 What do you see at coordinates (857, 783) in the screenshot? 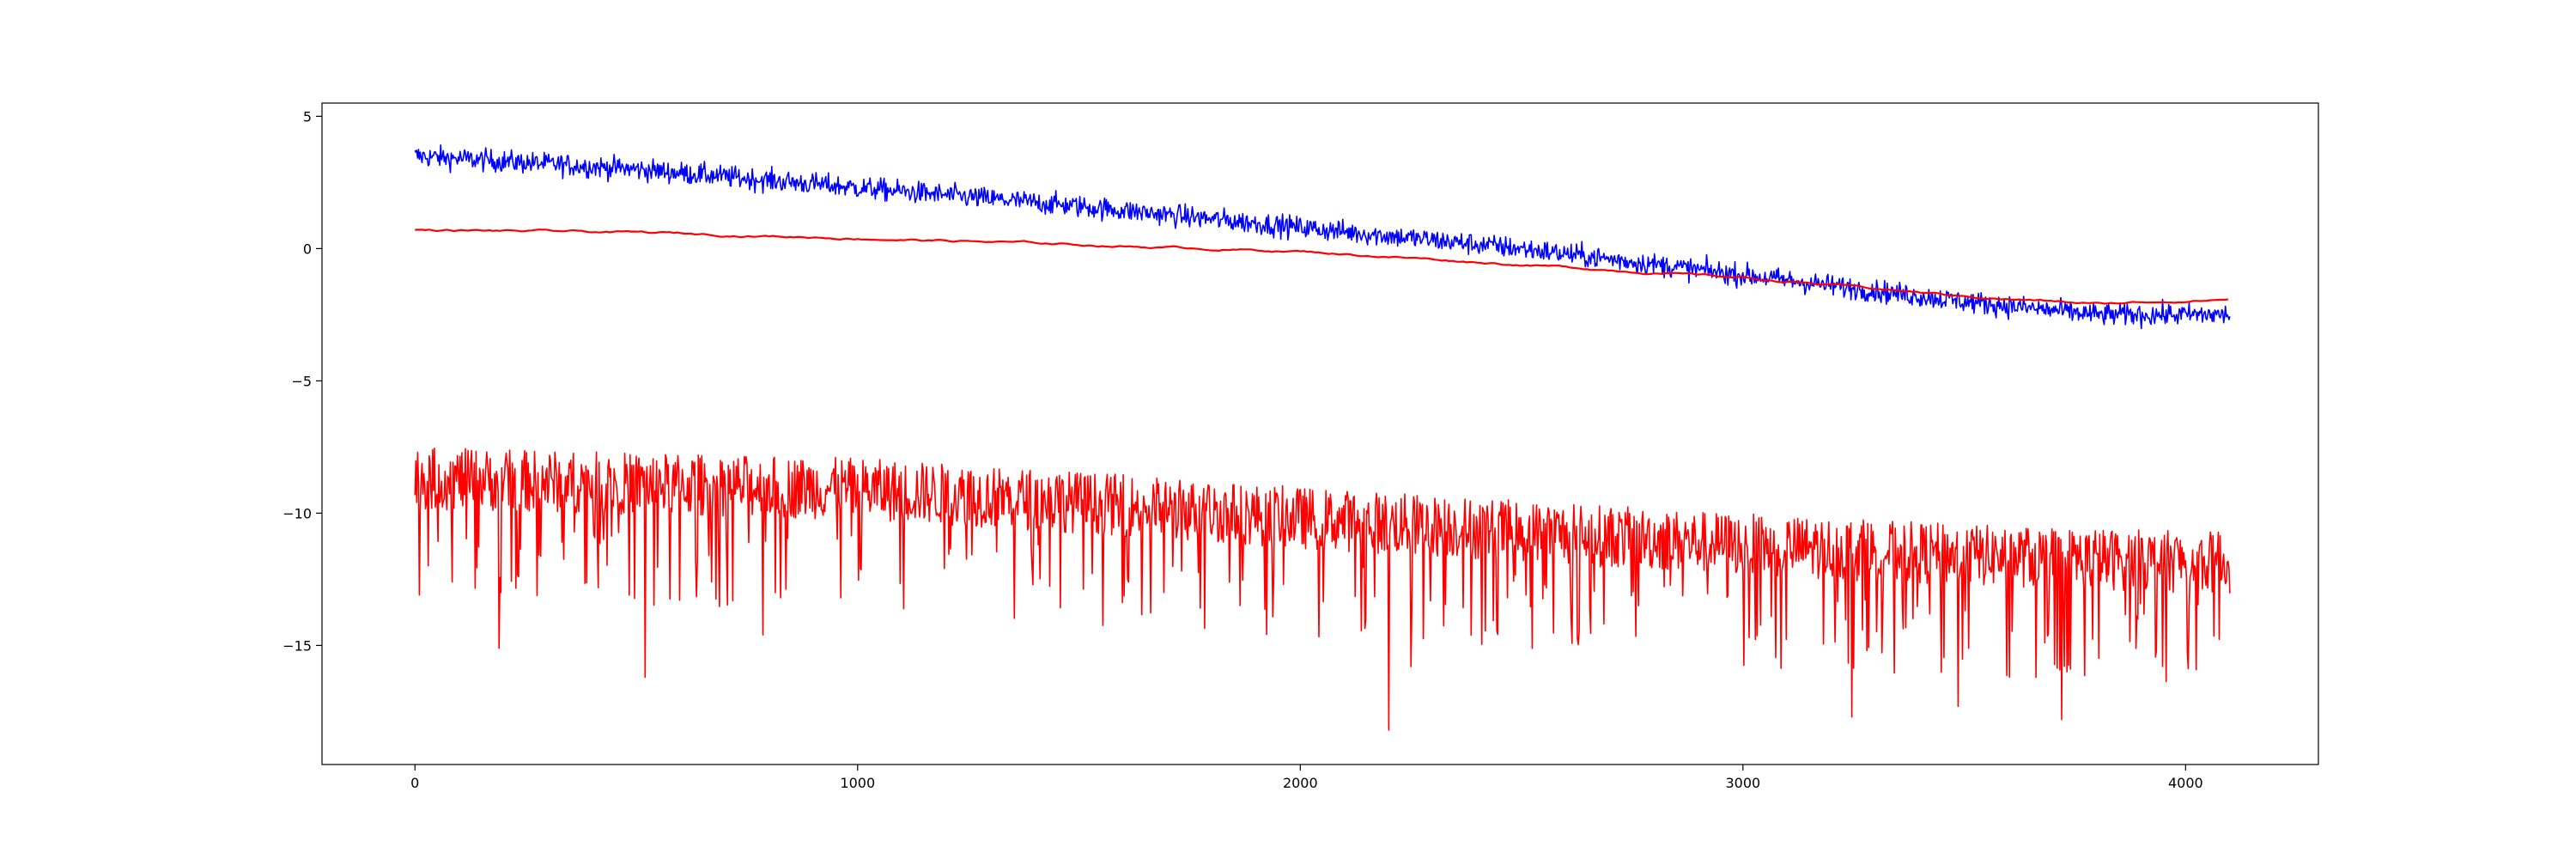
I see `x-tick-label: 1000` at bounding box center [857, 783].